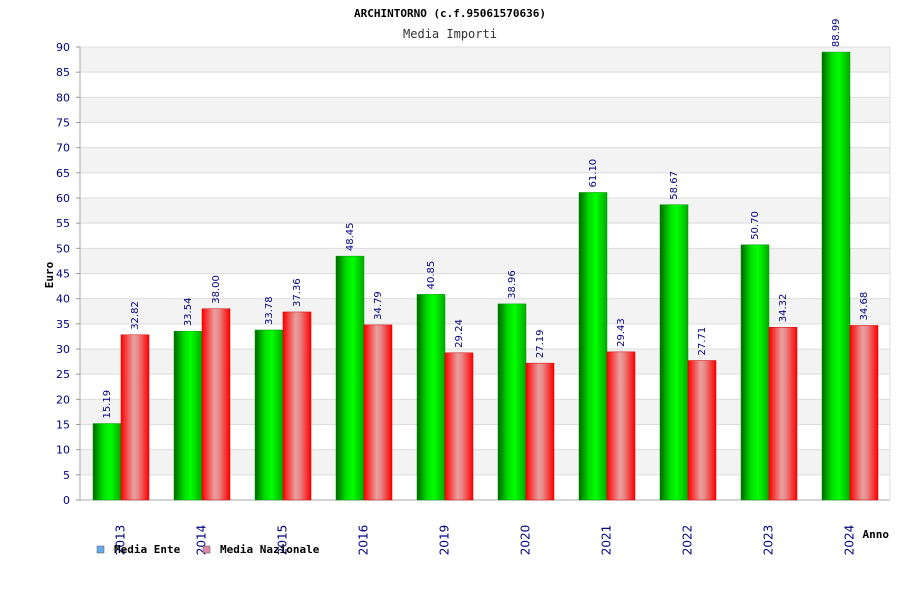 This screenshot has width=900, height=600. Describe the element at coordinates (526, 540) in the screenshot. I see `x-tick-label: 2020` at that location.